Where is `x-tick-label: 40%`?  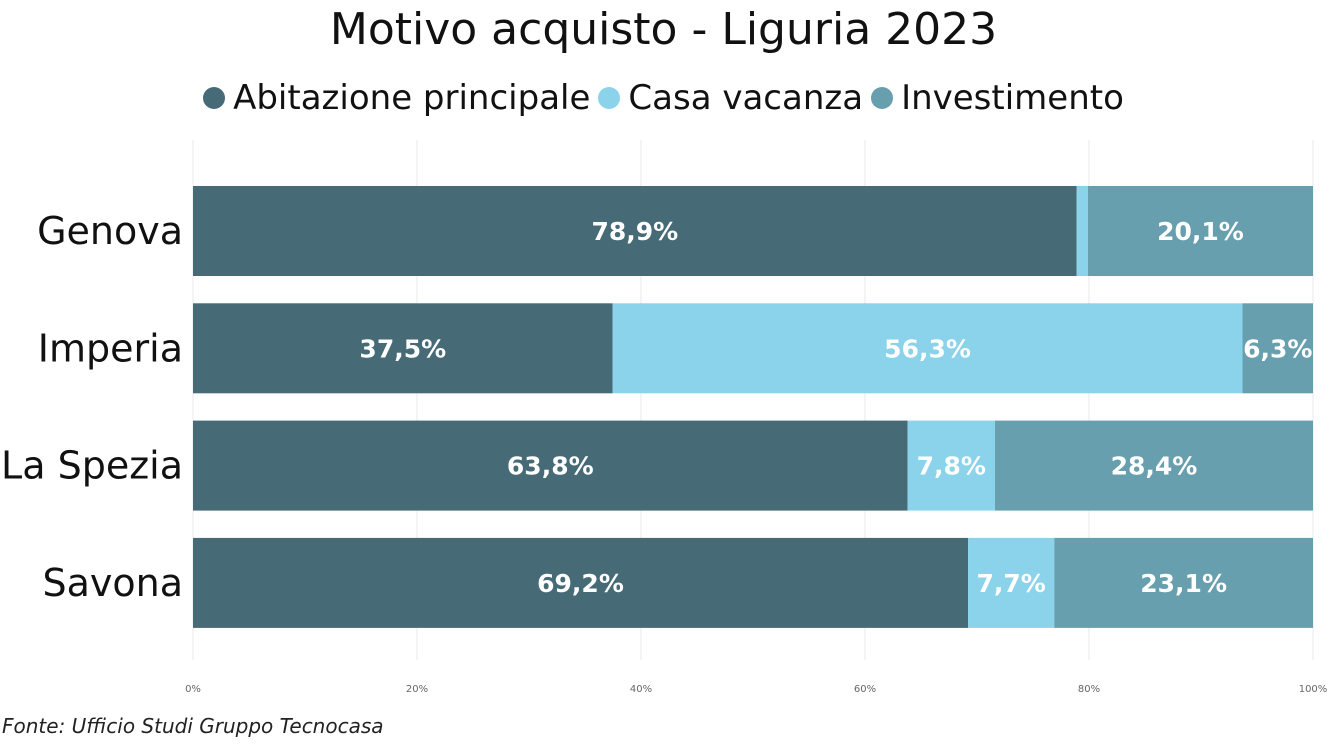 x-tick-label: 40% is located at coordinates (641, 689).